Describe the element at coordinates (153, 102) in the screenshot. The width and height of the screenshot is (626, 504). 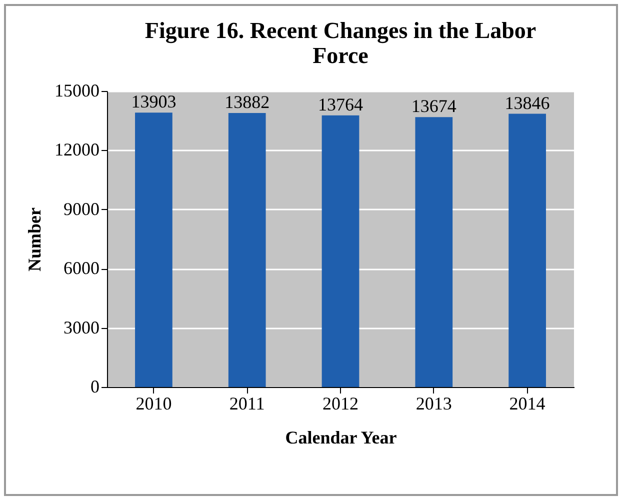
I see `data-label: 13903` at that location.